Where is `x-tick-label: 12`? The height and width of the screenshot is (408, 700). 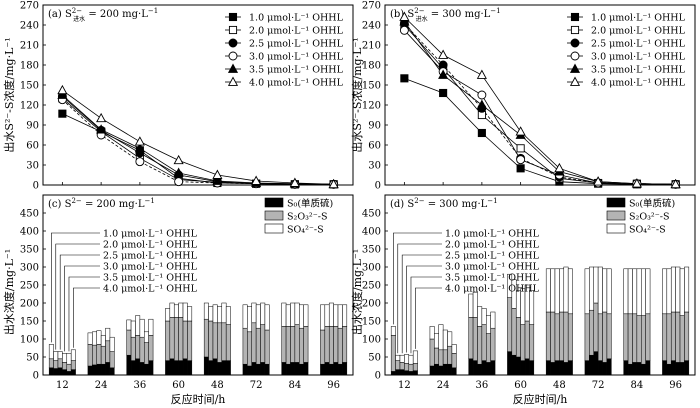
x-tick-label: 12 is located at coordinates (404, 385).